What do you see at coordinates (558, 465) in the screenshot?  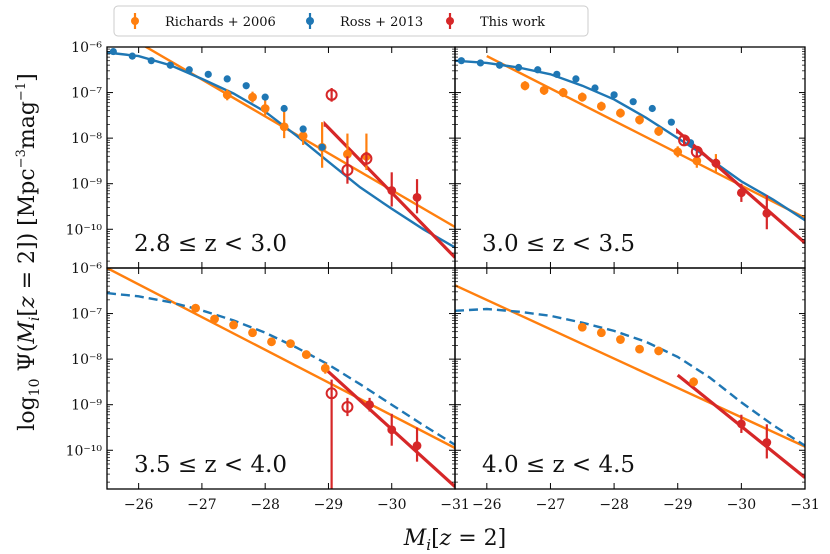 I see `panel-label: 4.0 ≤ z < 4.5` at bounding box center [558, 465].